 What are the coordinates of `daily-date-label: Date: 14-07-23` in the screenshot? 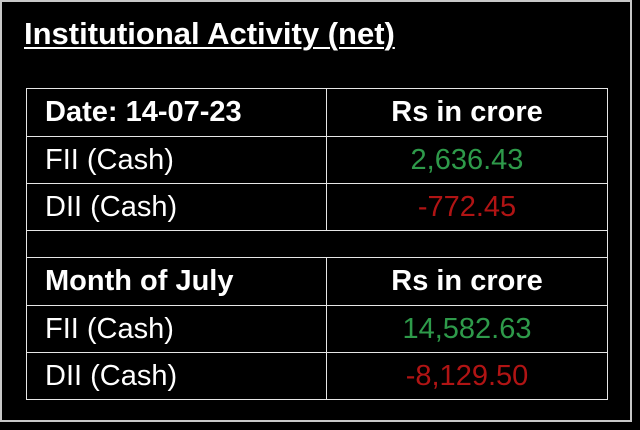 It's located at (176, 112).